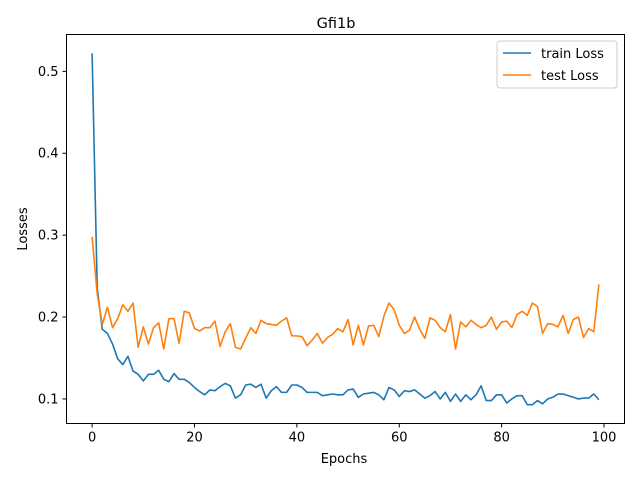 The height and width of the screenshot is (480, 640). I want to click on x-tick-label: 60, so click(399, 438).